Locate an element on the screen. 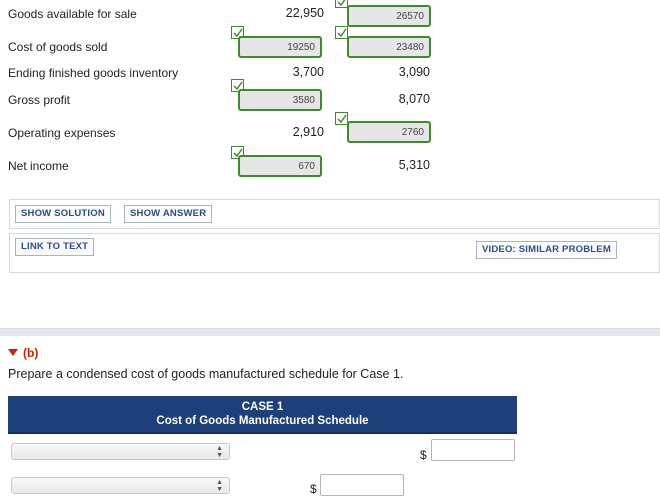 The width and height of the screenshot is (660, 496). case2-operating-expenses-input: 2760 is located at coordinates (389, 132).